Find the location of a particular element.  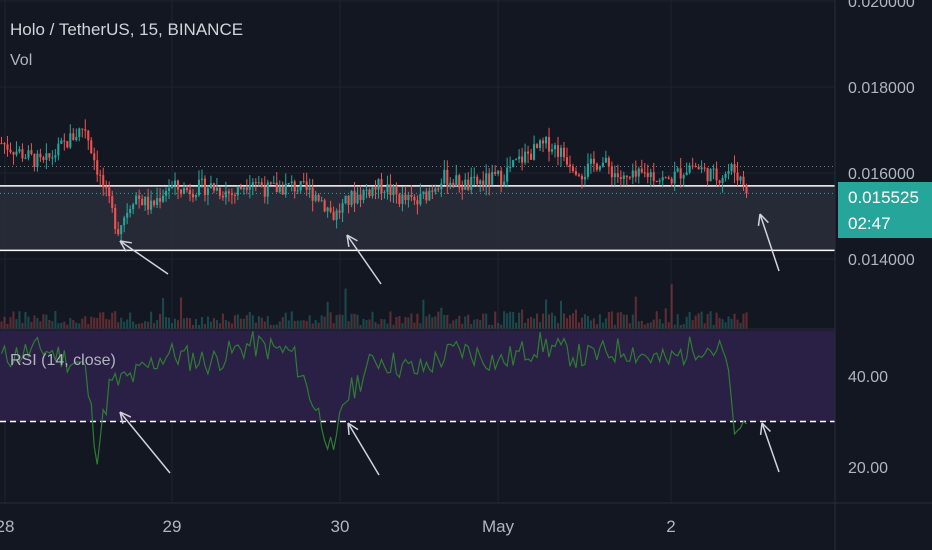

volume-legend: Vol is located at coordinates (21, 60).